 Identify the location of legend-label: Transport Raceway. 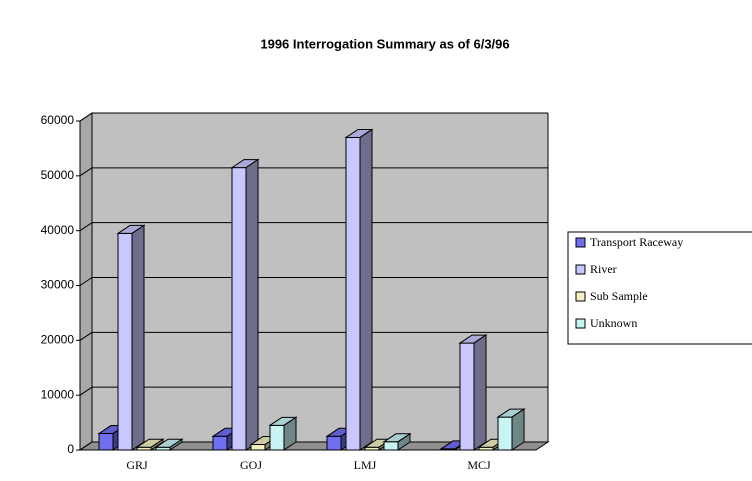
(636, 242).